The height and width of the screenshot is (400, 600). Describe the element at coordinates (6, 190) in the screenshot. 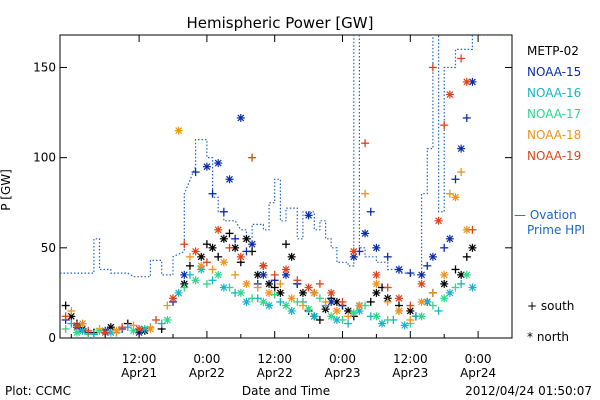

I see `y-axis-label: P [GW]` at that location.